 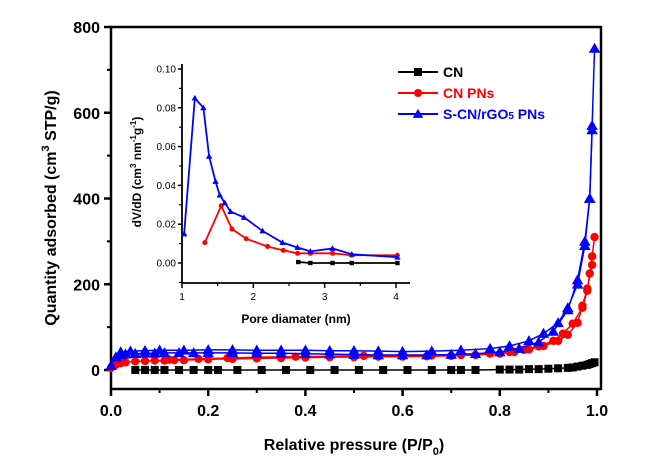 What do you see at coordinates (167, 108) in the screenshot?
I see `inset-y-tick-label: 0.08` at bounding box center [167, 108].